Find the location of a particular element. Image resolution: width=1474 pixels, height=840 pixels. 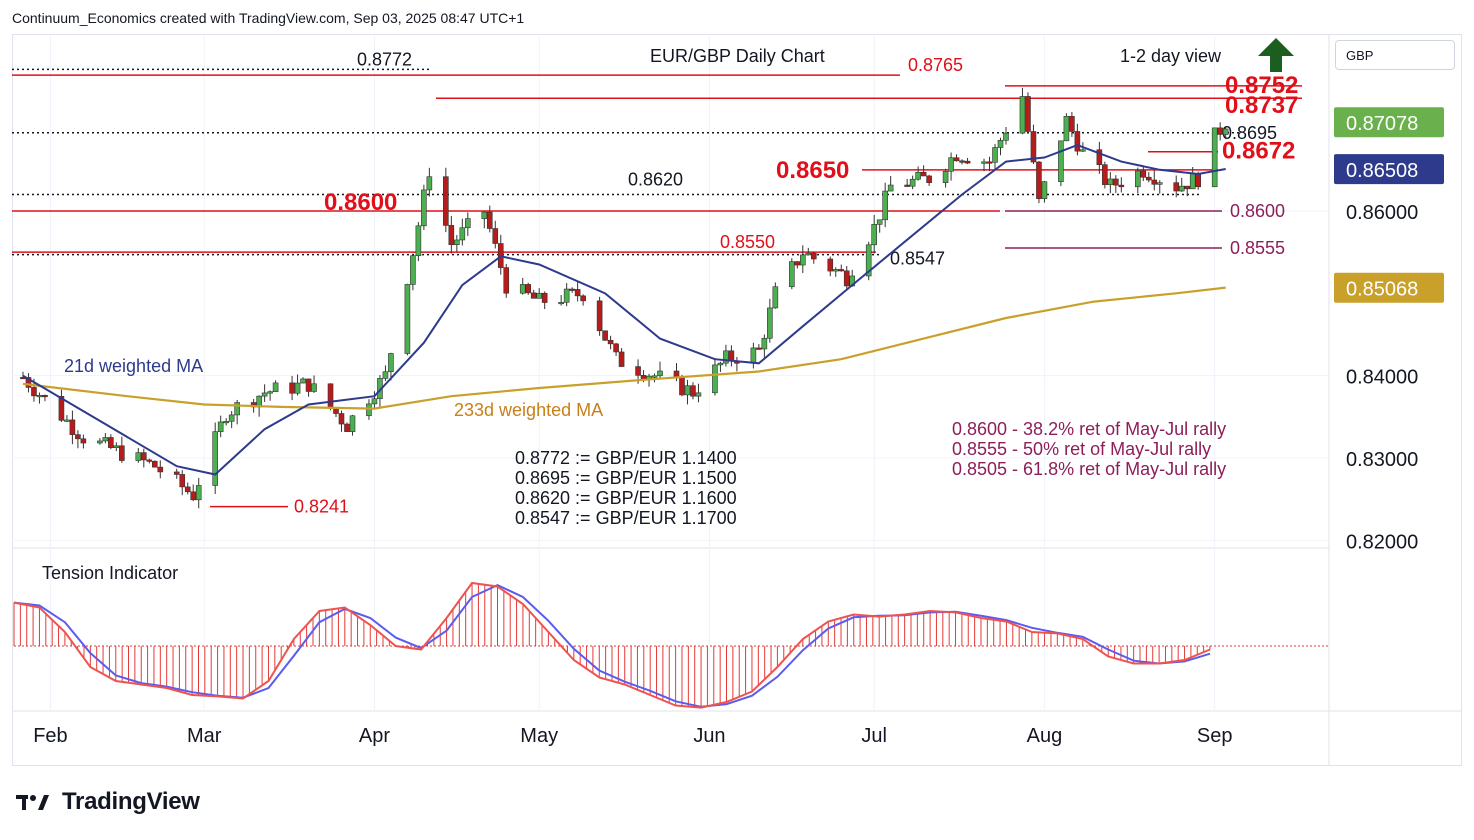

conversion-note: 0.8695 := GBP/EUR 1.1500 is located at coordinates (626, 478).